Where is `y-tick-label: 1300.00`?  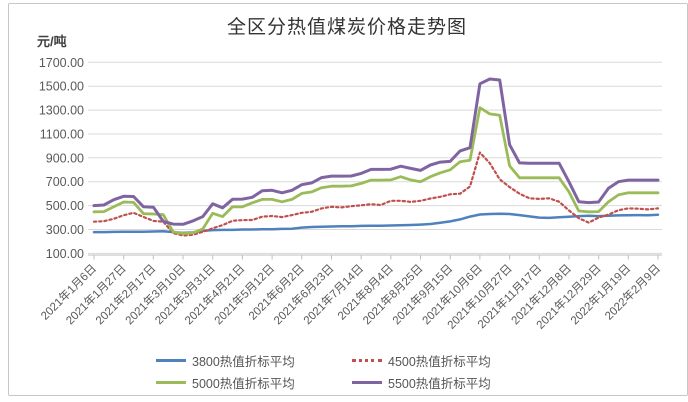
y-tick-label: 1300.00 is located at coordinates (61, 111).